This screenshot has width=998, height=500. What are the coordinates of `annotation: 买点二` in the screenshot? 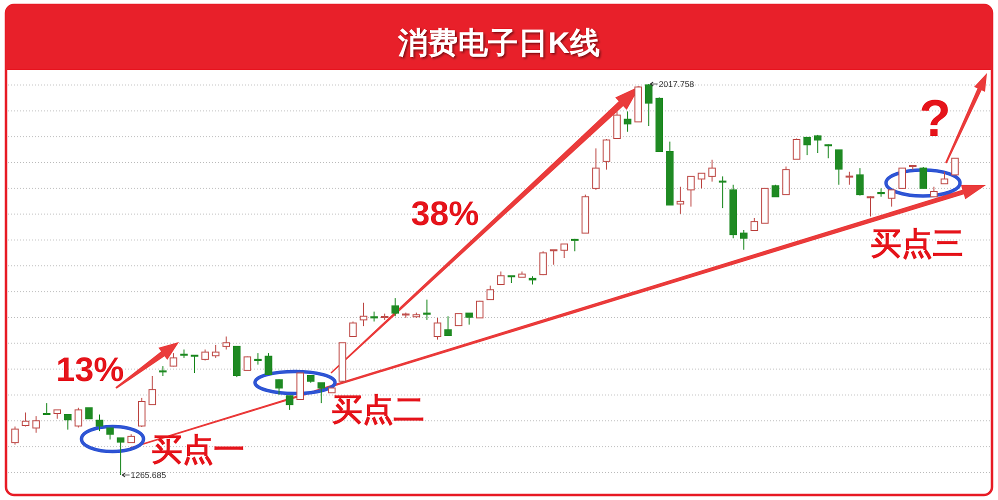 It's located at (378, 409).